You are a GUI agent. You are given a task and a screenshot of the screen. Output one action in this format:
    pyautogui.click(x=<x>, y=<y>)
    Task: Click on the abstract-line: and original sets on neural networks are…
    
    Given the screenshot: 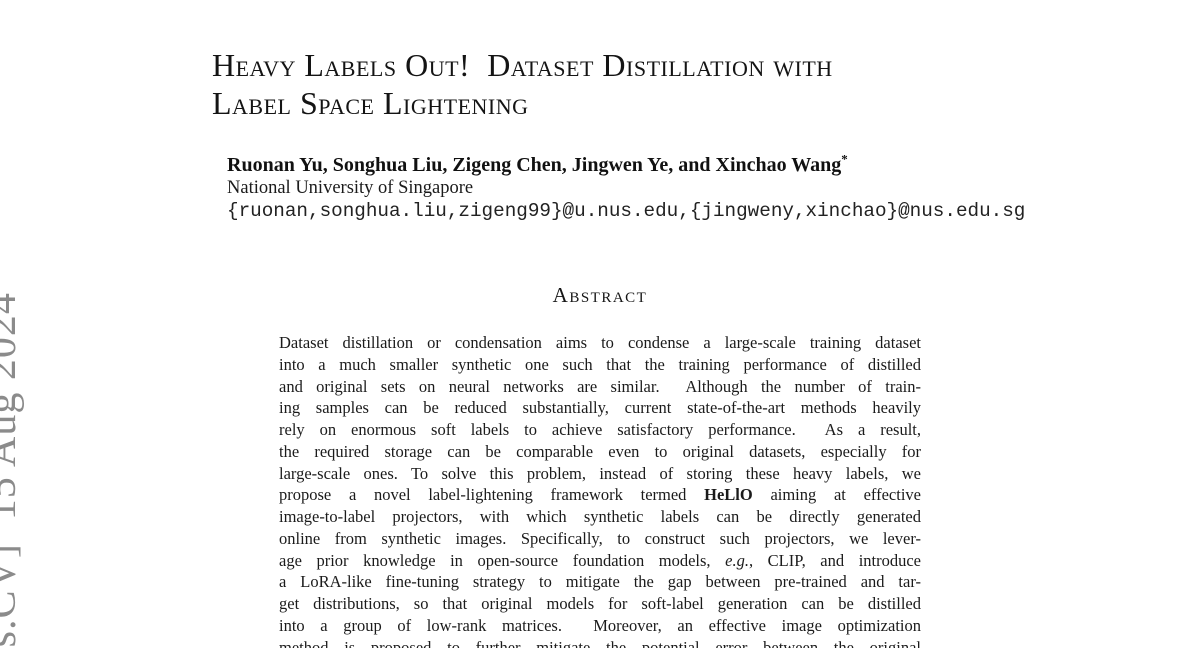 What is the action you would take?
    pyautogui.click(x=600, y=386)
    